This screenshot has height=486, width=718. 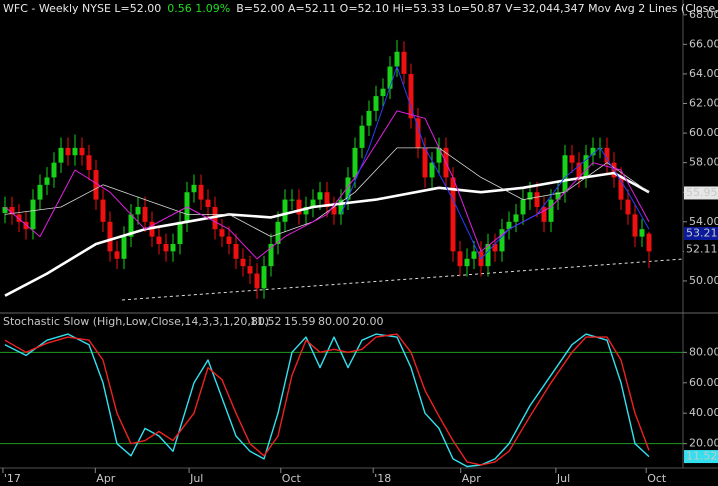 I want to click on y-tick-label: 50.00, so click(x=703, y=280).